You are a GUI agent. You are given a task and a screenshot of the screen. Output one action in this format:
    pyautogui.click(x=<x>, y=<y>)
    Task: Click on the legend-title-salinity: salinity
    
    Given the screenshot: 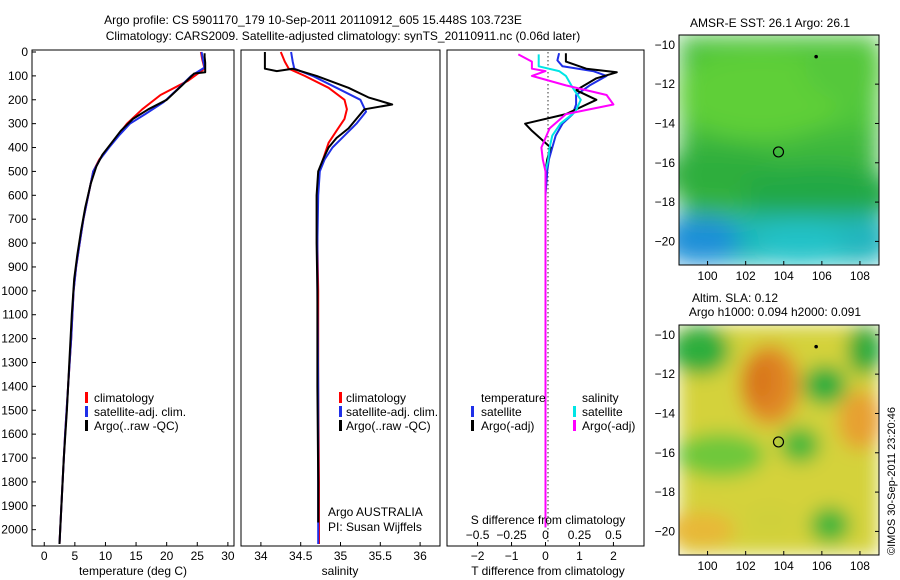 What is the action you would take?
    pyautogui.click(x=600, y=398)
    